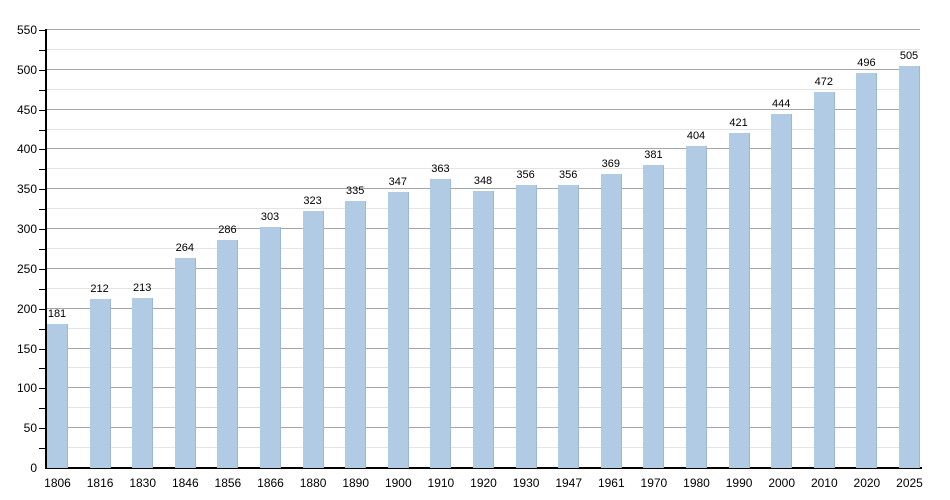 The width and height of the screenshot is (950, 500). I want to click on bar-value-label: 335, so click(355, 191).